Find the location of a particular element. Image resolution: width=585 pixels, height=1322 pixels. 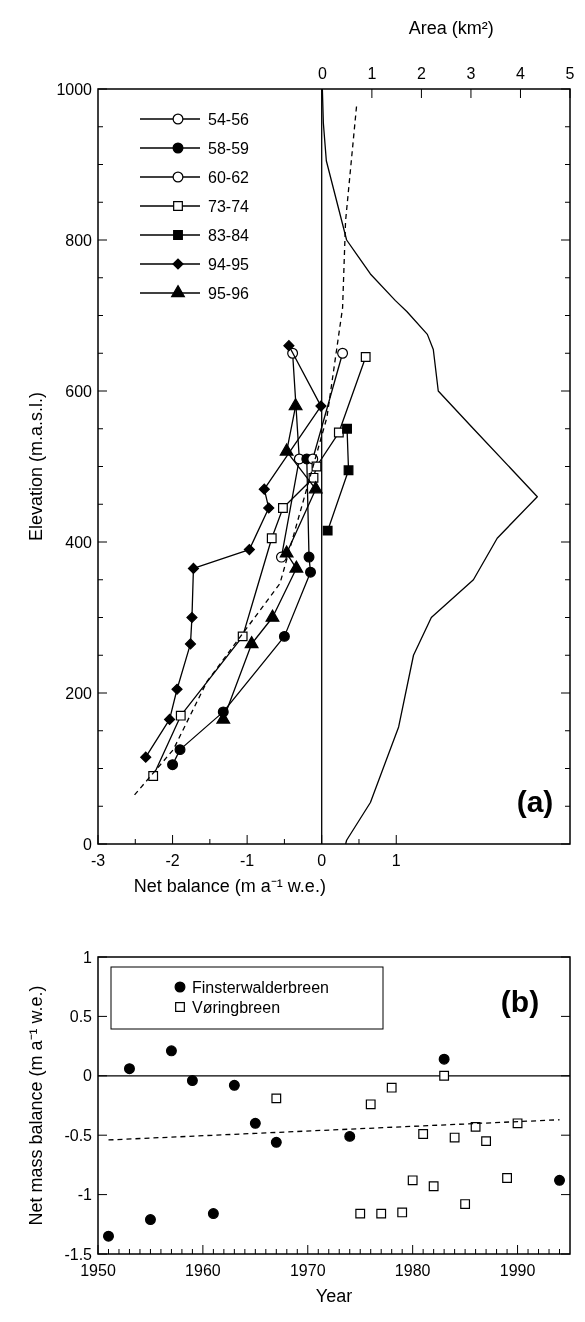

y-tick-label: 400 is located at coordinates (79, 542).